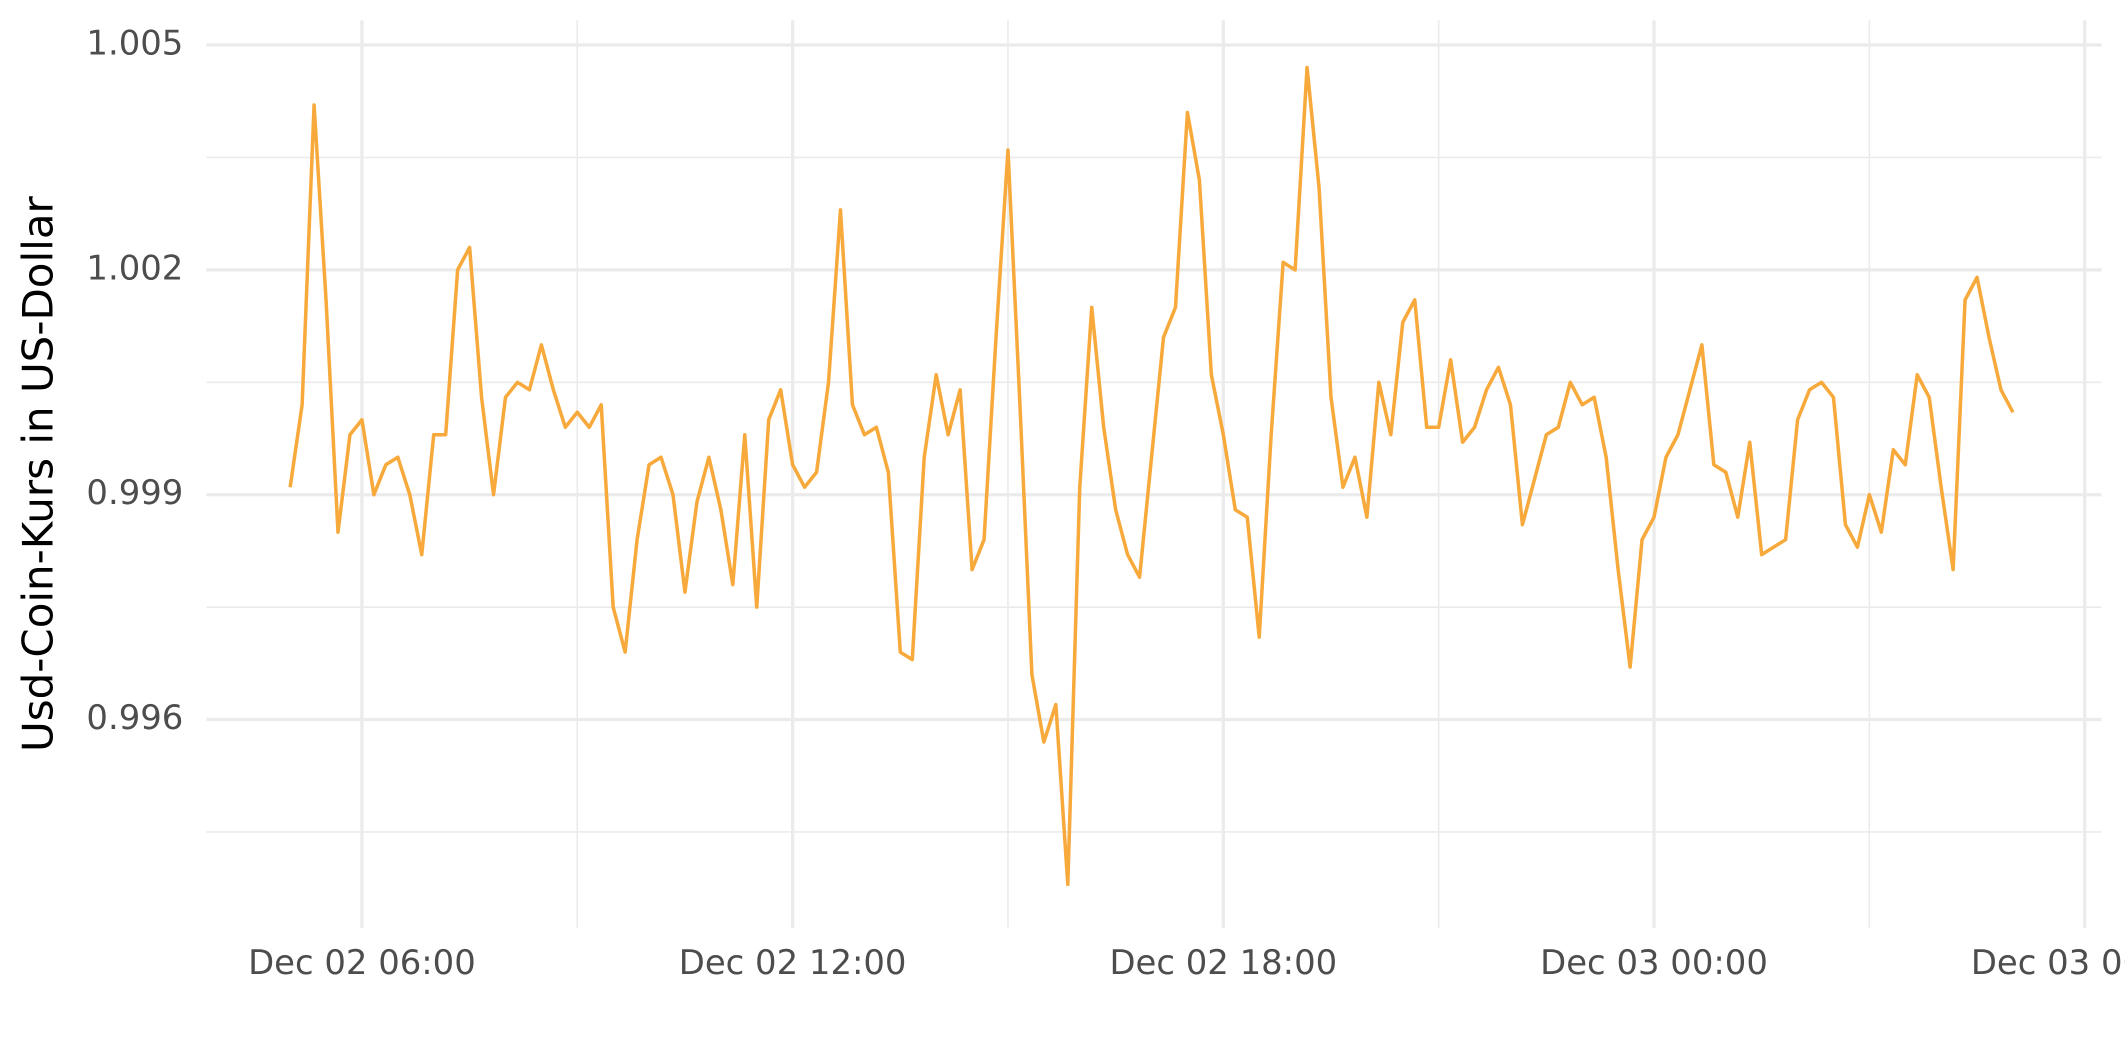 This screenshot has width=2125, height=1062. What do you see at coordinates (793, 962) in the screenshot?
I see `x-tick-label: Dec 02 12:00` at bounding box center [793, 962].